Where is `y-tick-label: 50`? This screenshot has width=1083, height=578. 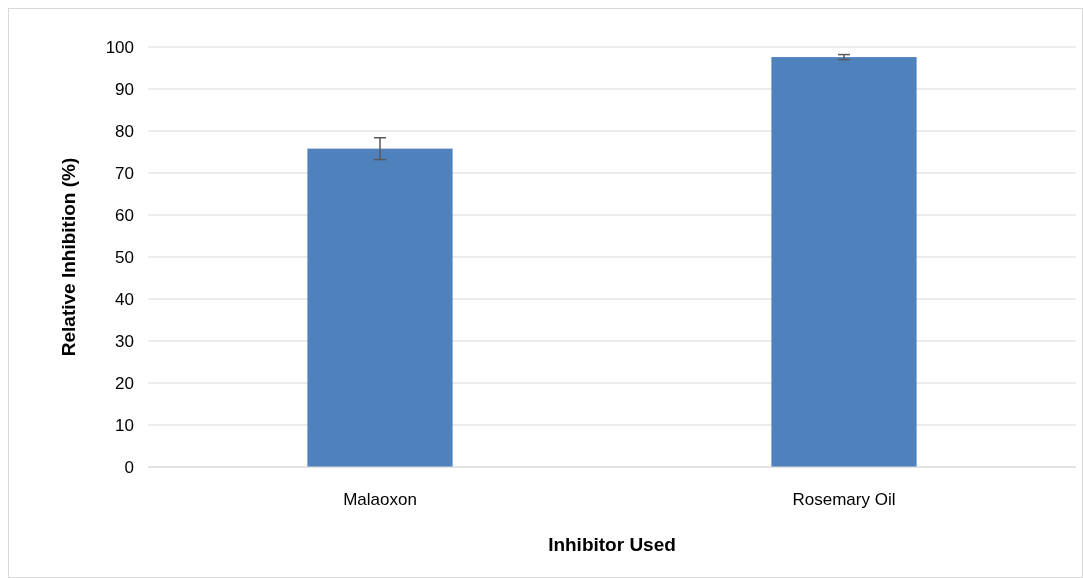
y-tick-label: 50 is located at coordinates (124, 257).